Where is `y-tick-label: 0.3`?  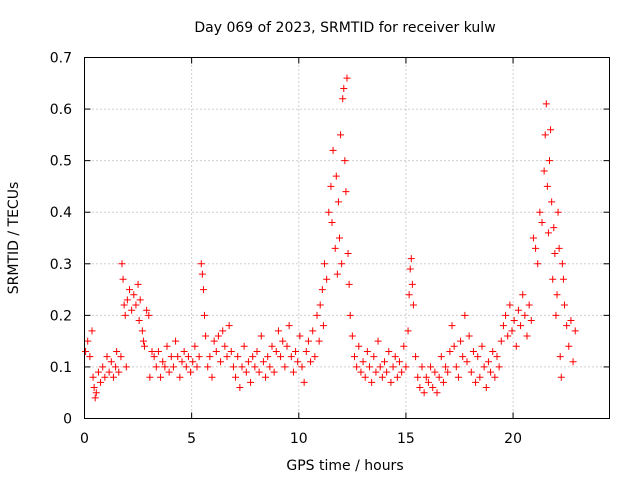 y-tick-label: 0.3 is located at coordinates (61, 265).